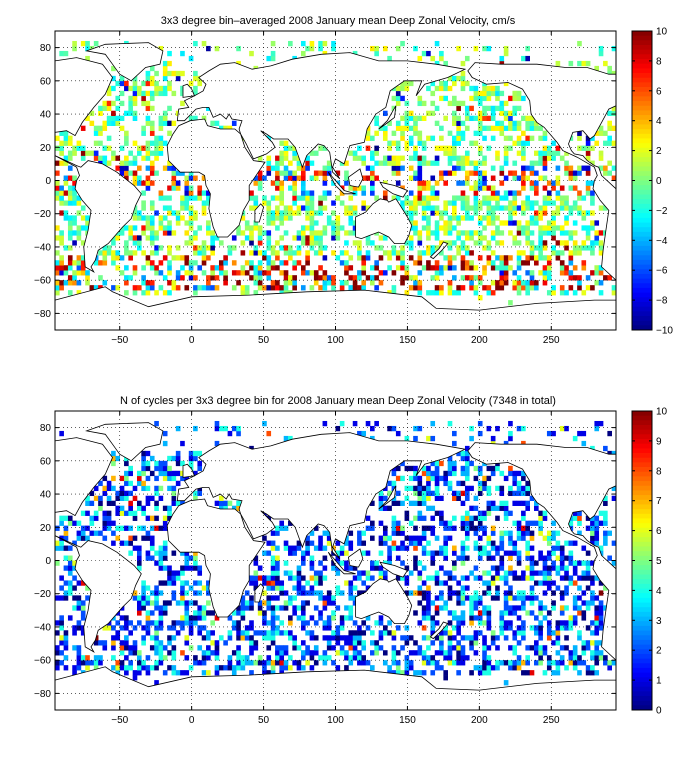 Image resolution: width=696 pixels, height=760 pixels. Describe the element at coordinates (264, 340) in the screenshot. I see `x-tick-label: 50` at that location.